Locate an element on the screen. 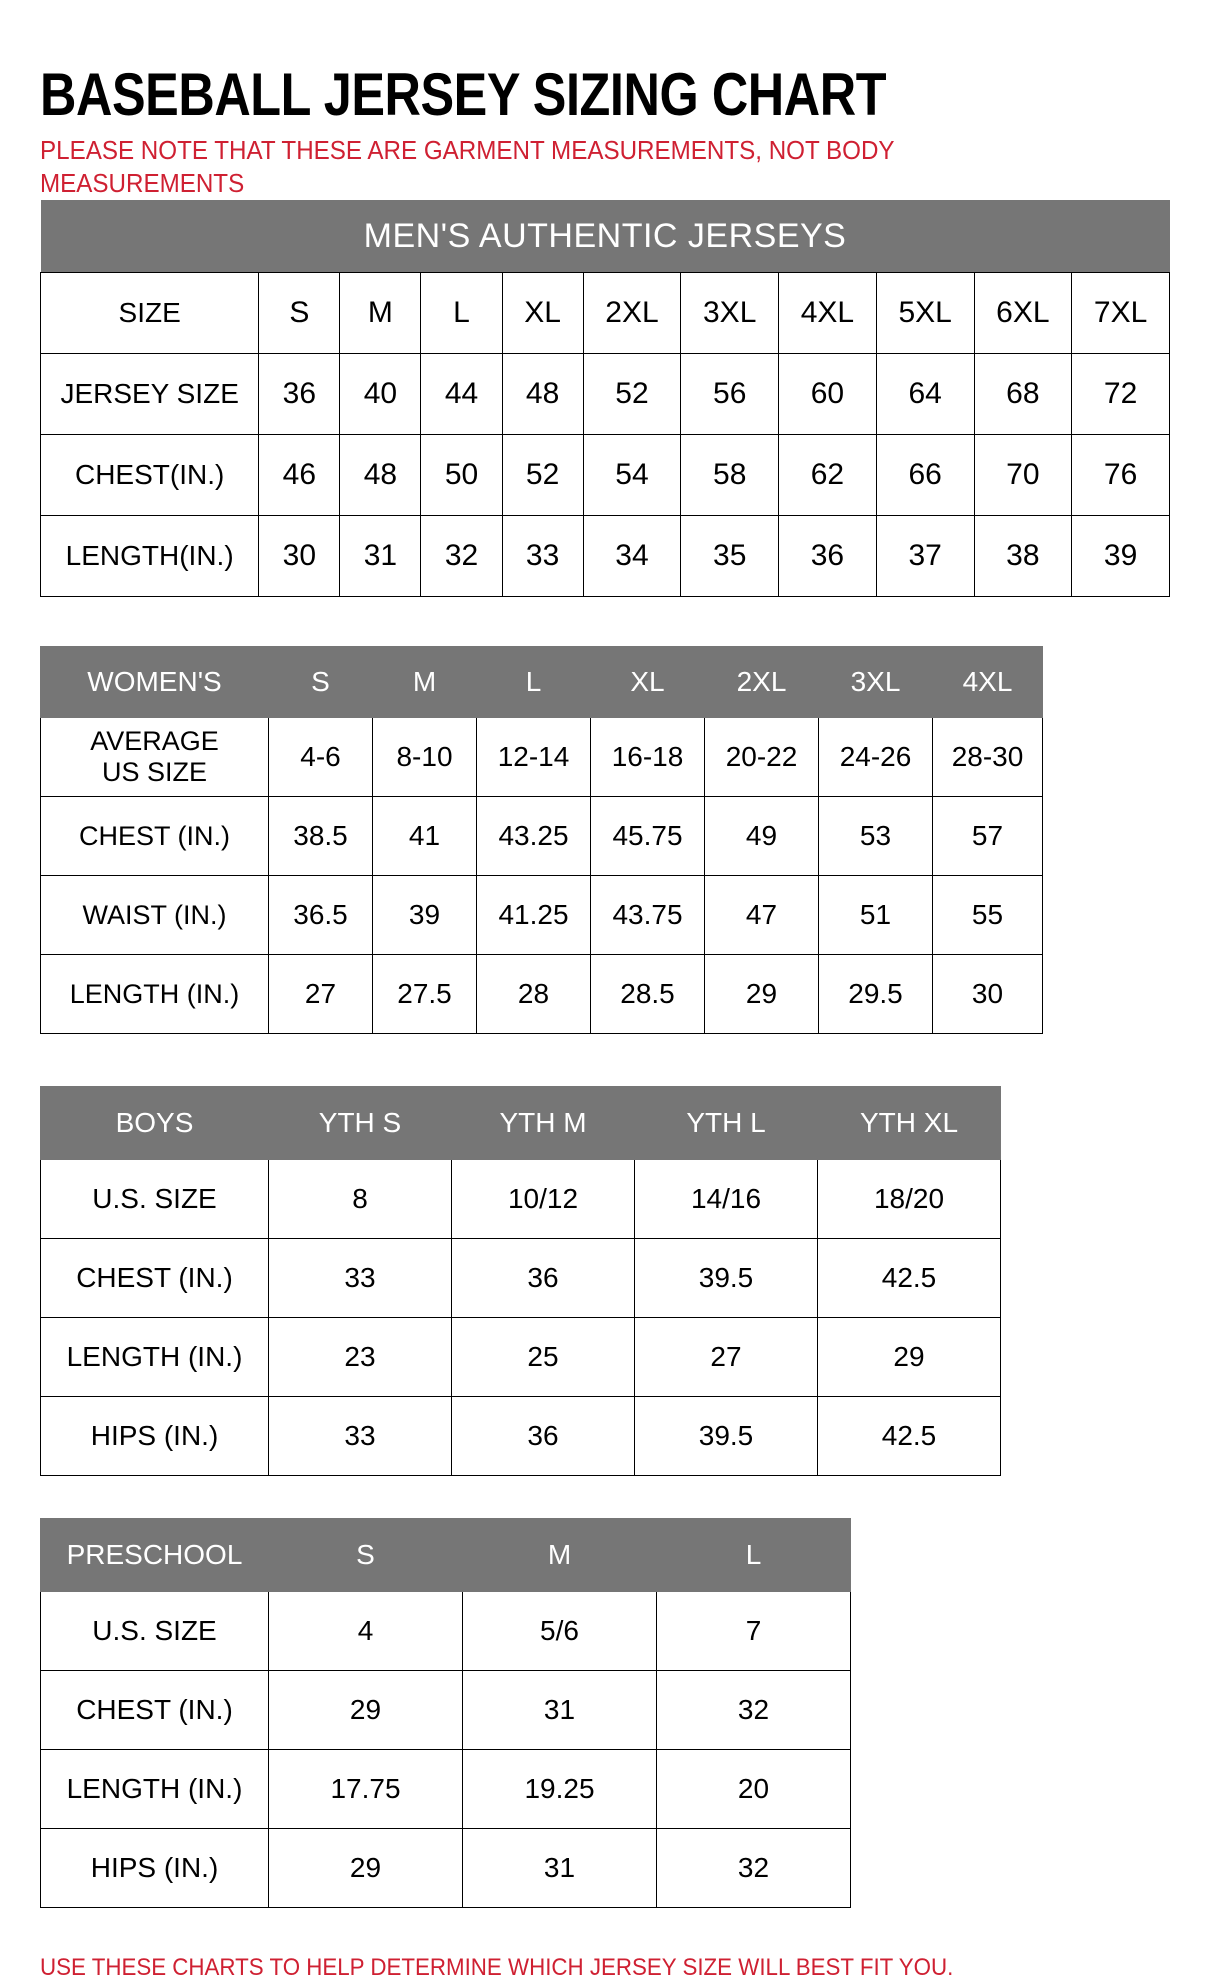  mens-col-header-7xl: 7XL is located at coordinates (1120, 313).